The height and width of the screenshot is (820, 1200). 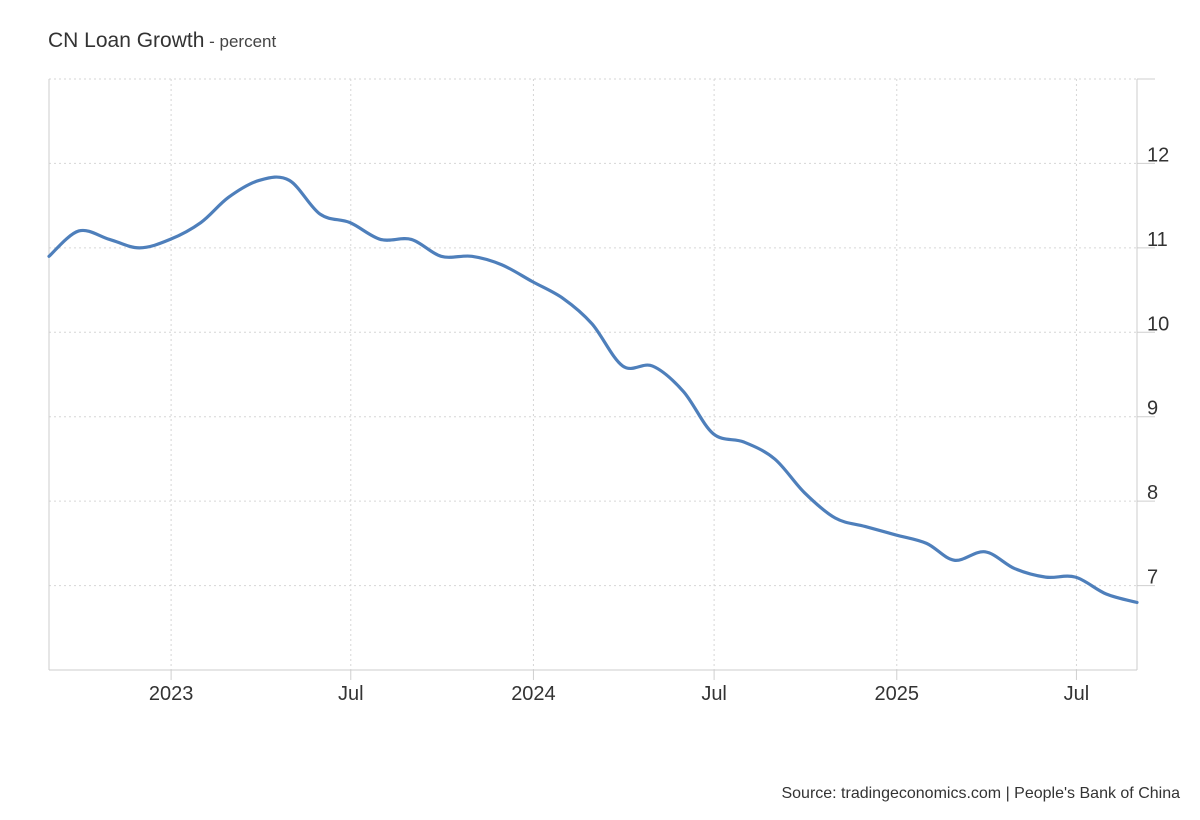 What do you see at coordinates (1158, 155) in the screenshot?
I see `y-tick-label: 12` at bounding box center [1158, 155].